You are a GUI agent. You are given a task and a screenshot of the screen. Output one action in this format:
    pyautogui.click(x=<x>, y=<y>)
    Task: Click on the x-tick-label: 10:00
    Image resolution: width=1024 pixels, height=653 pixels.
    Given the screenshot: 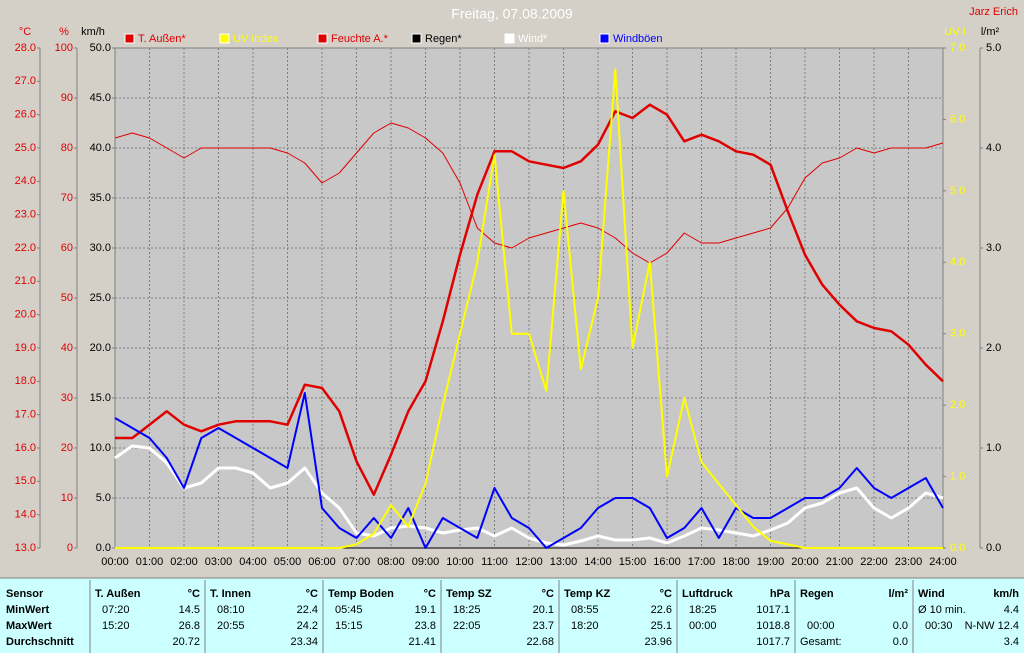 What is the action you would take?
    pyautogui.click(x=460, y=562)
    